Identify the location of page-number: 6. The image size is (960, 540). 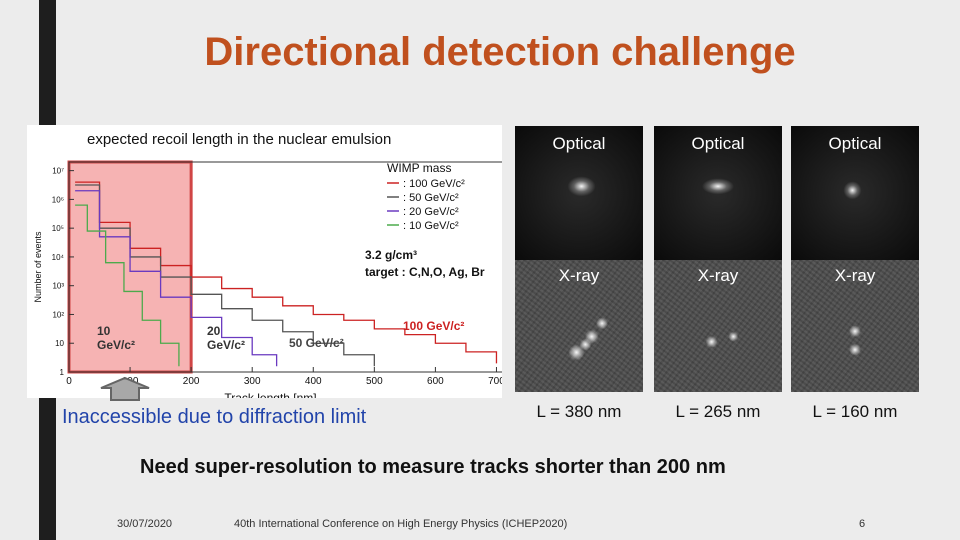
(862, 524).